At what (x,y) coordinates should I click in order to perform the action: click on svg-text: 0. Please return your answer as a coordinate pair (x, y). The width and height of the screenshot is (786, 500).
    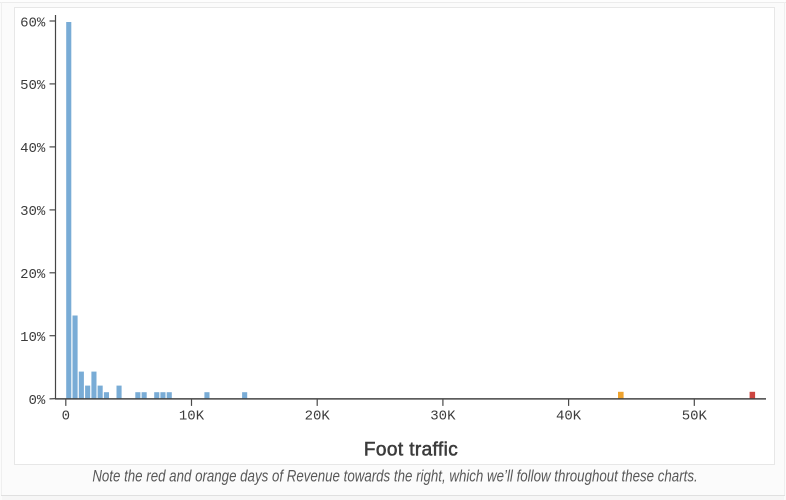
    Looking at the image, I should click on (66, 417).